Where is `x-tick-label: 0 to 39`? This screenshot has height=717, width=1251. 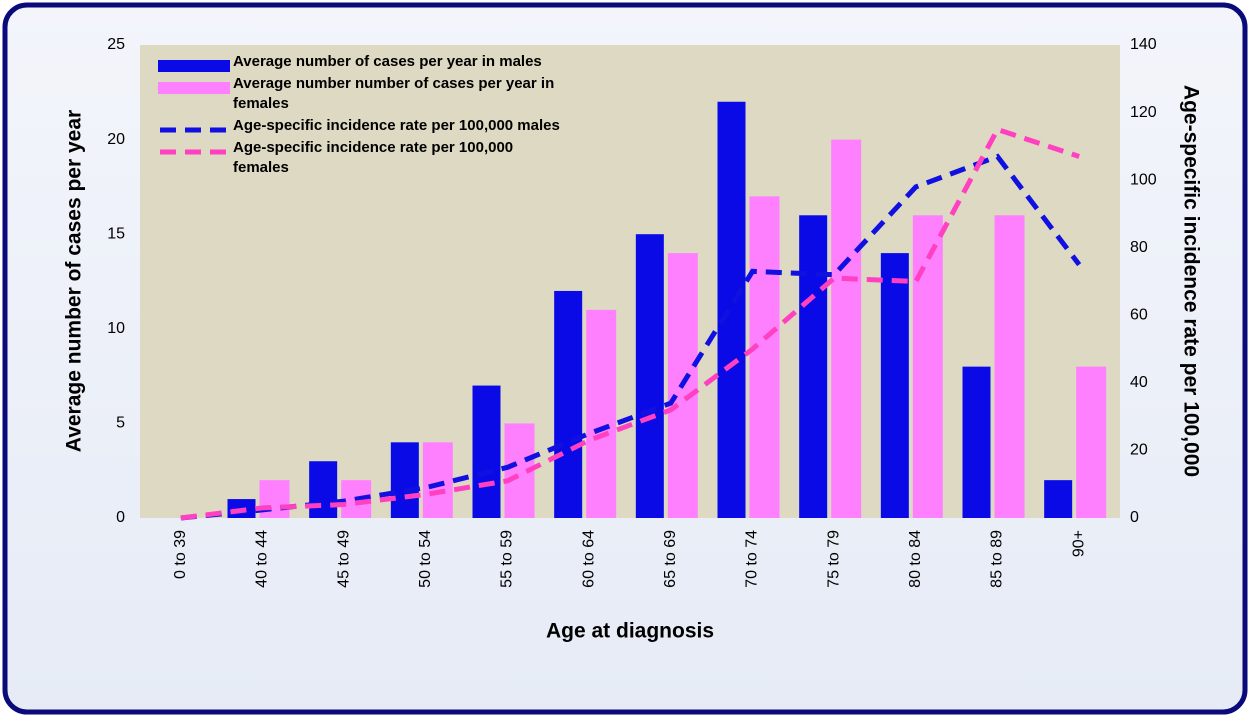 x-tick-label: 0 to 39 is located at coordinates (180, 554).